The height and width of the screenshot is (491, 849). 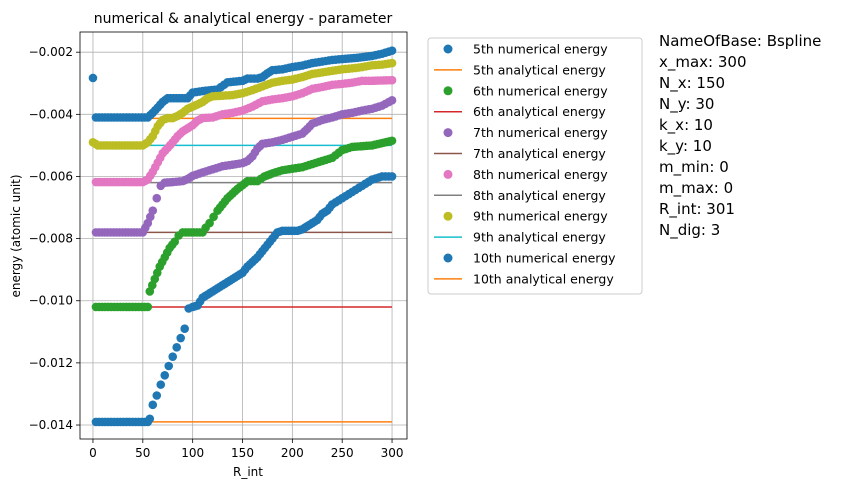 I want to click on y-tick-label: −0.012, so click(x=51, y=363).